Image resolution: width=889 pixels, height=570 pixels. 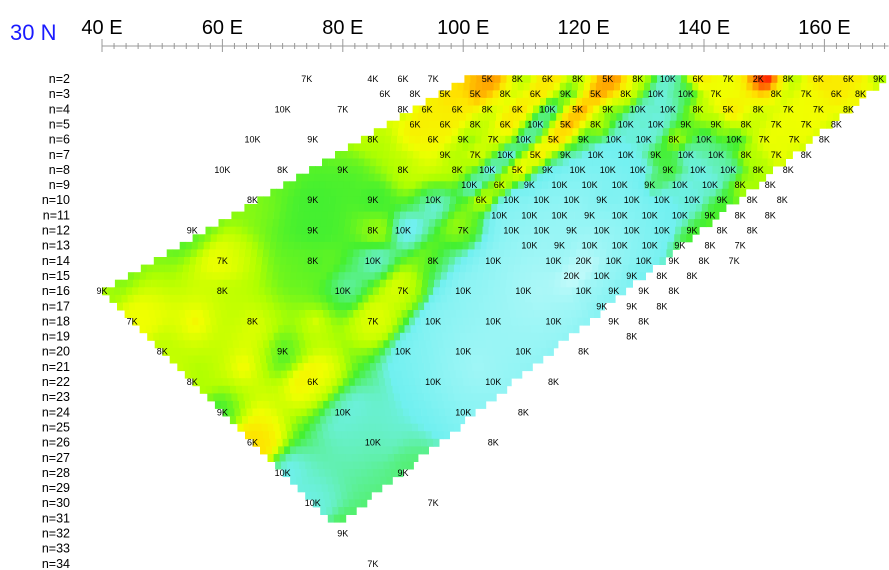 I want to click on cell-value-label: 8K, so click(x=740, y=215).